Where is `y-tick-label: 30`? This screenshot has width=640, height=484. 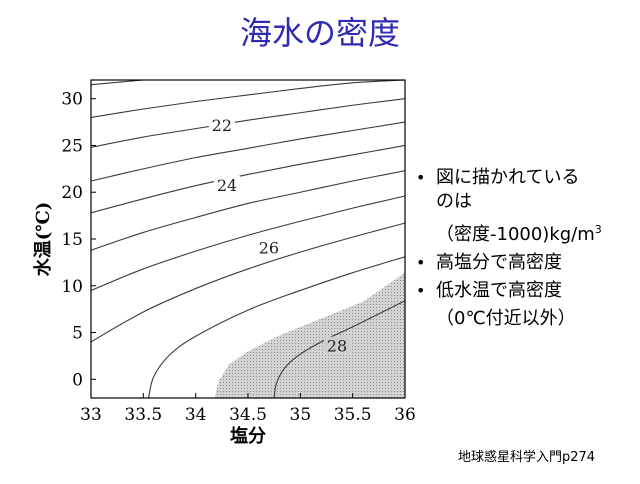 y-tick-label: 30 is located at coordinates (72, 100).